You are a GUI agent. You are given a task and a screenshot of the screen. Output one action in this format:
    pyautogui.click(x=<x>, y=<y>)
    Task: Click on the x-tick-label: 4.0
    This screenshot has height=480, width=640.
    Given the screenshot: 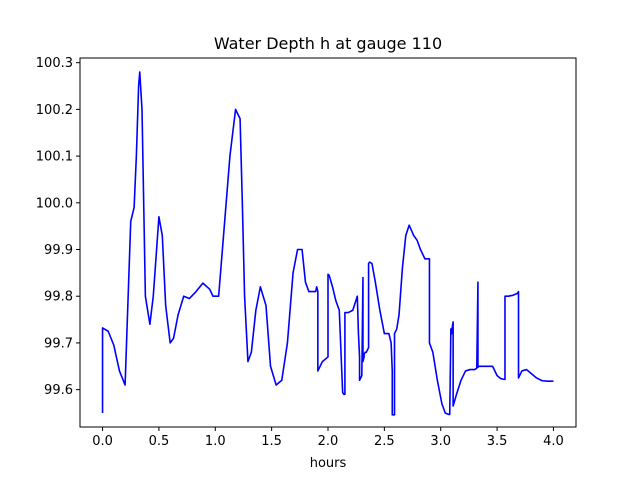 What is the action you would take?
    pyautogui.click(x=553, y=441)
    